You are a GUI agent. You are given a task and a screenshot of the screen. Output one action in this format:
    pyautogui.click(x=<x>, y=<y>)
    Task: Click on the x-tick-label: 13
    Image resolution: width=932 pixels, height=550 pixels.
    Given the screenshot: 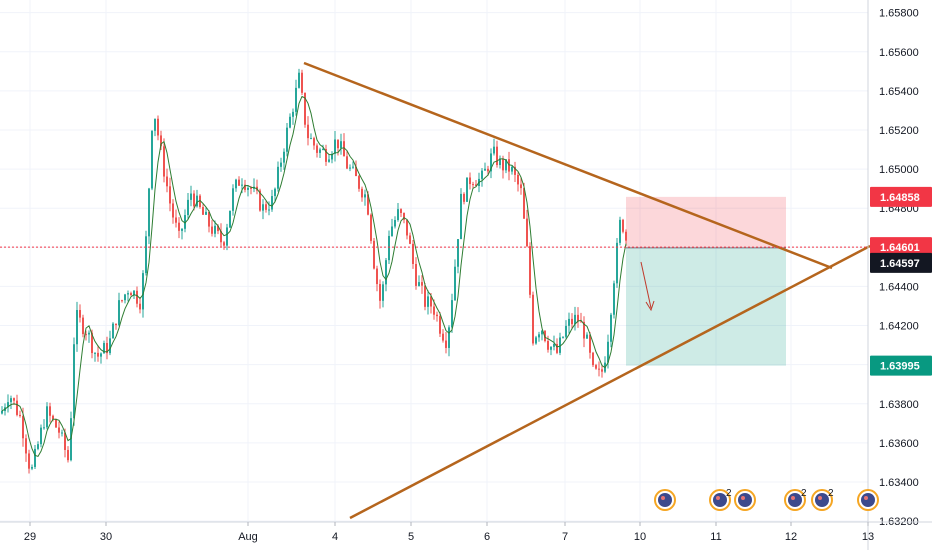 What is the action you would take?
    pyautogui.click(x=868, y=537)
    